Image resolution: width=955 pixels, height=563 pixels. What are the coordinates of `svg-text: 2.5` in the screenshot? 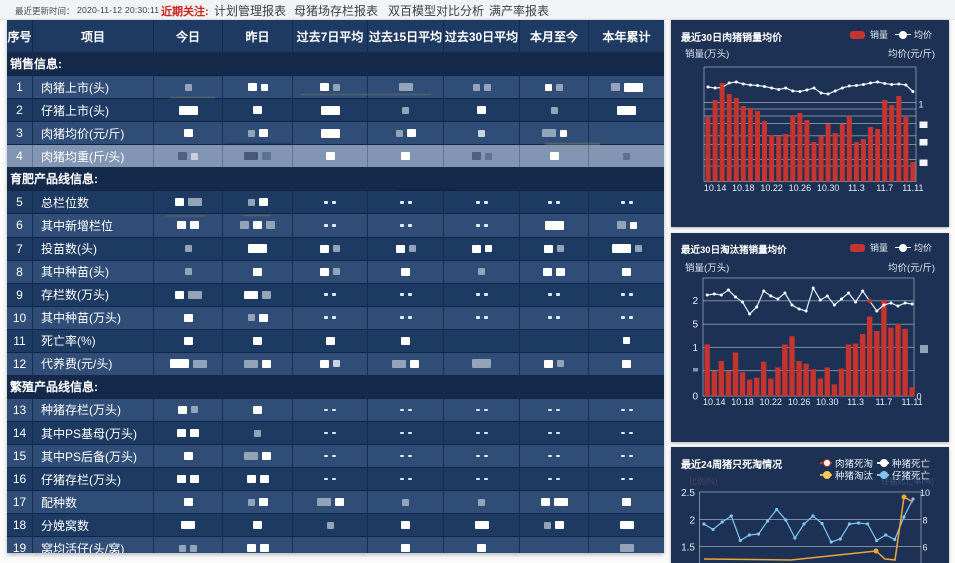 It's located at (688, 493).